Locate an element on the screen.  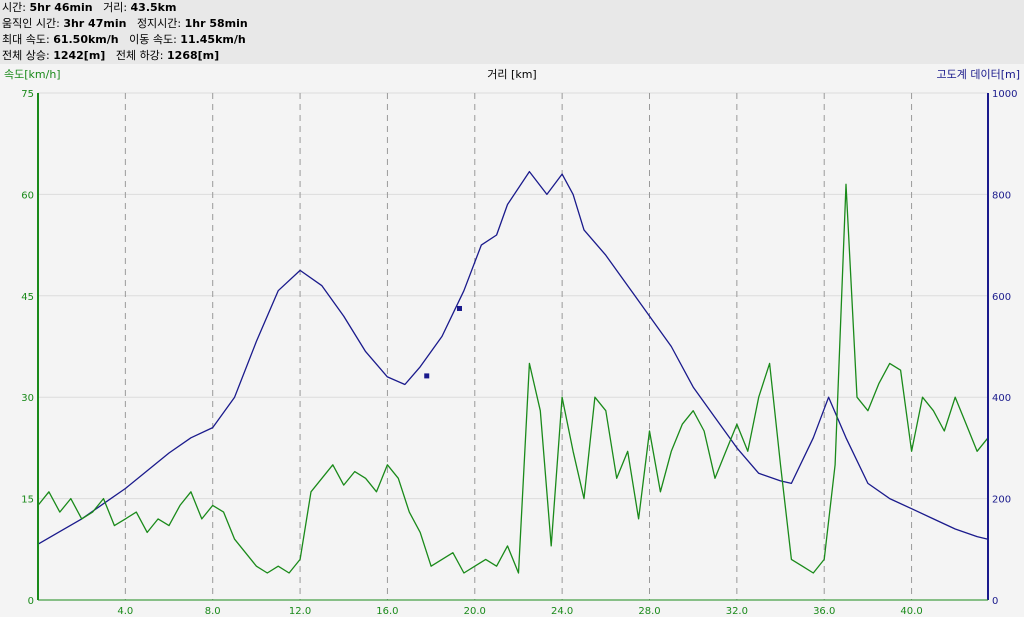
x-tick-label: 24.0 is located at coordinates (562, 611).